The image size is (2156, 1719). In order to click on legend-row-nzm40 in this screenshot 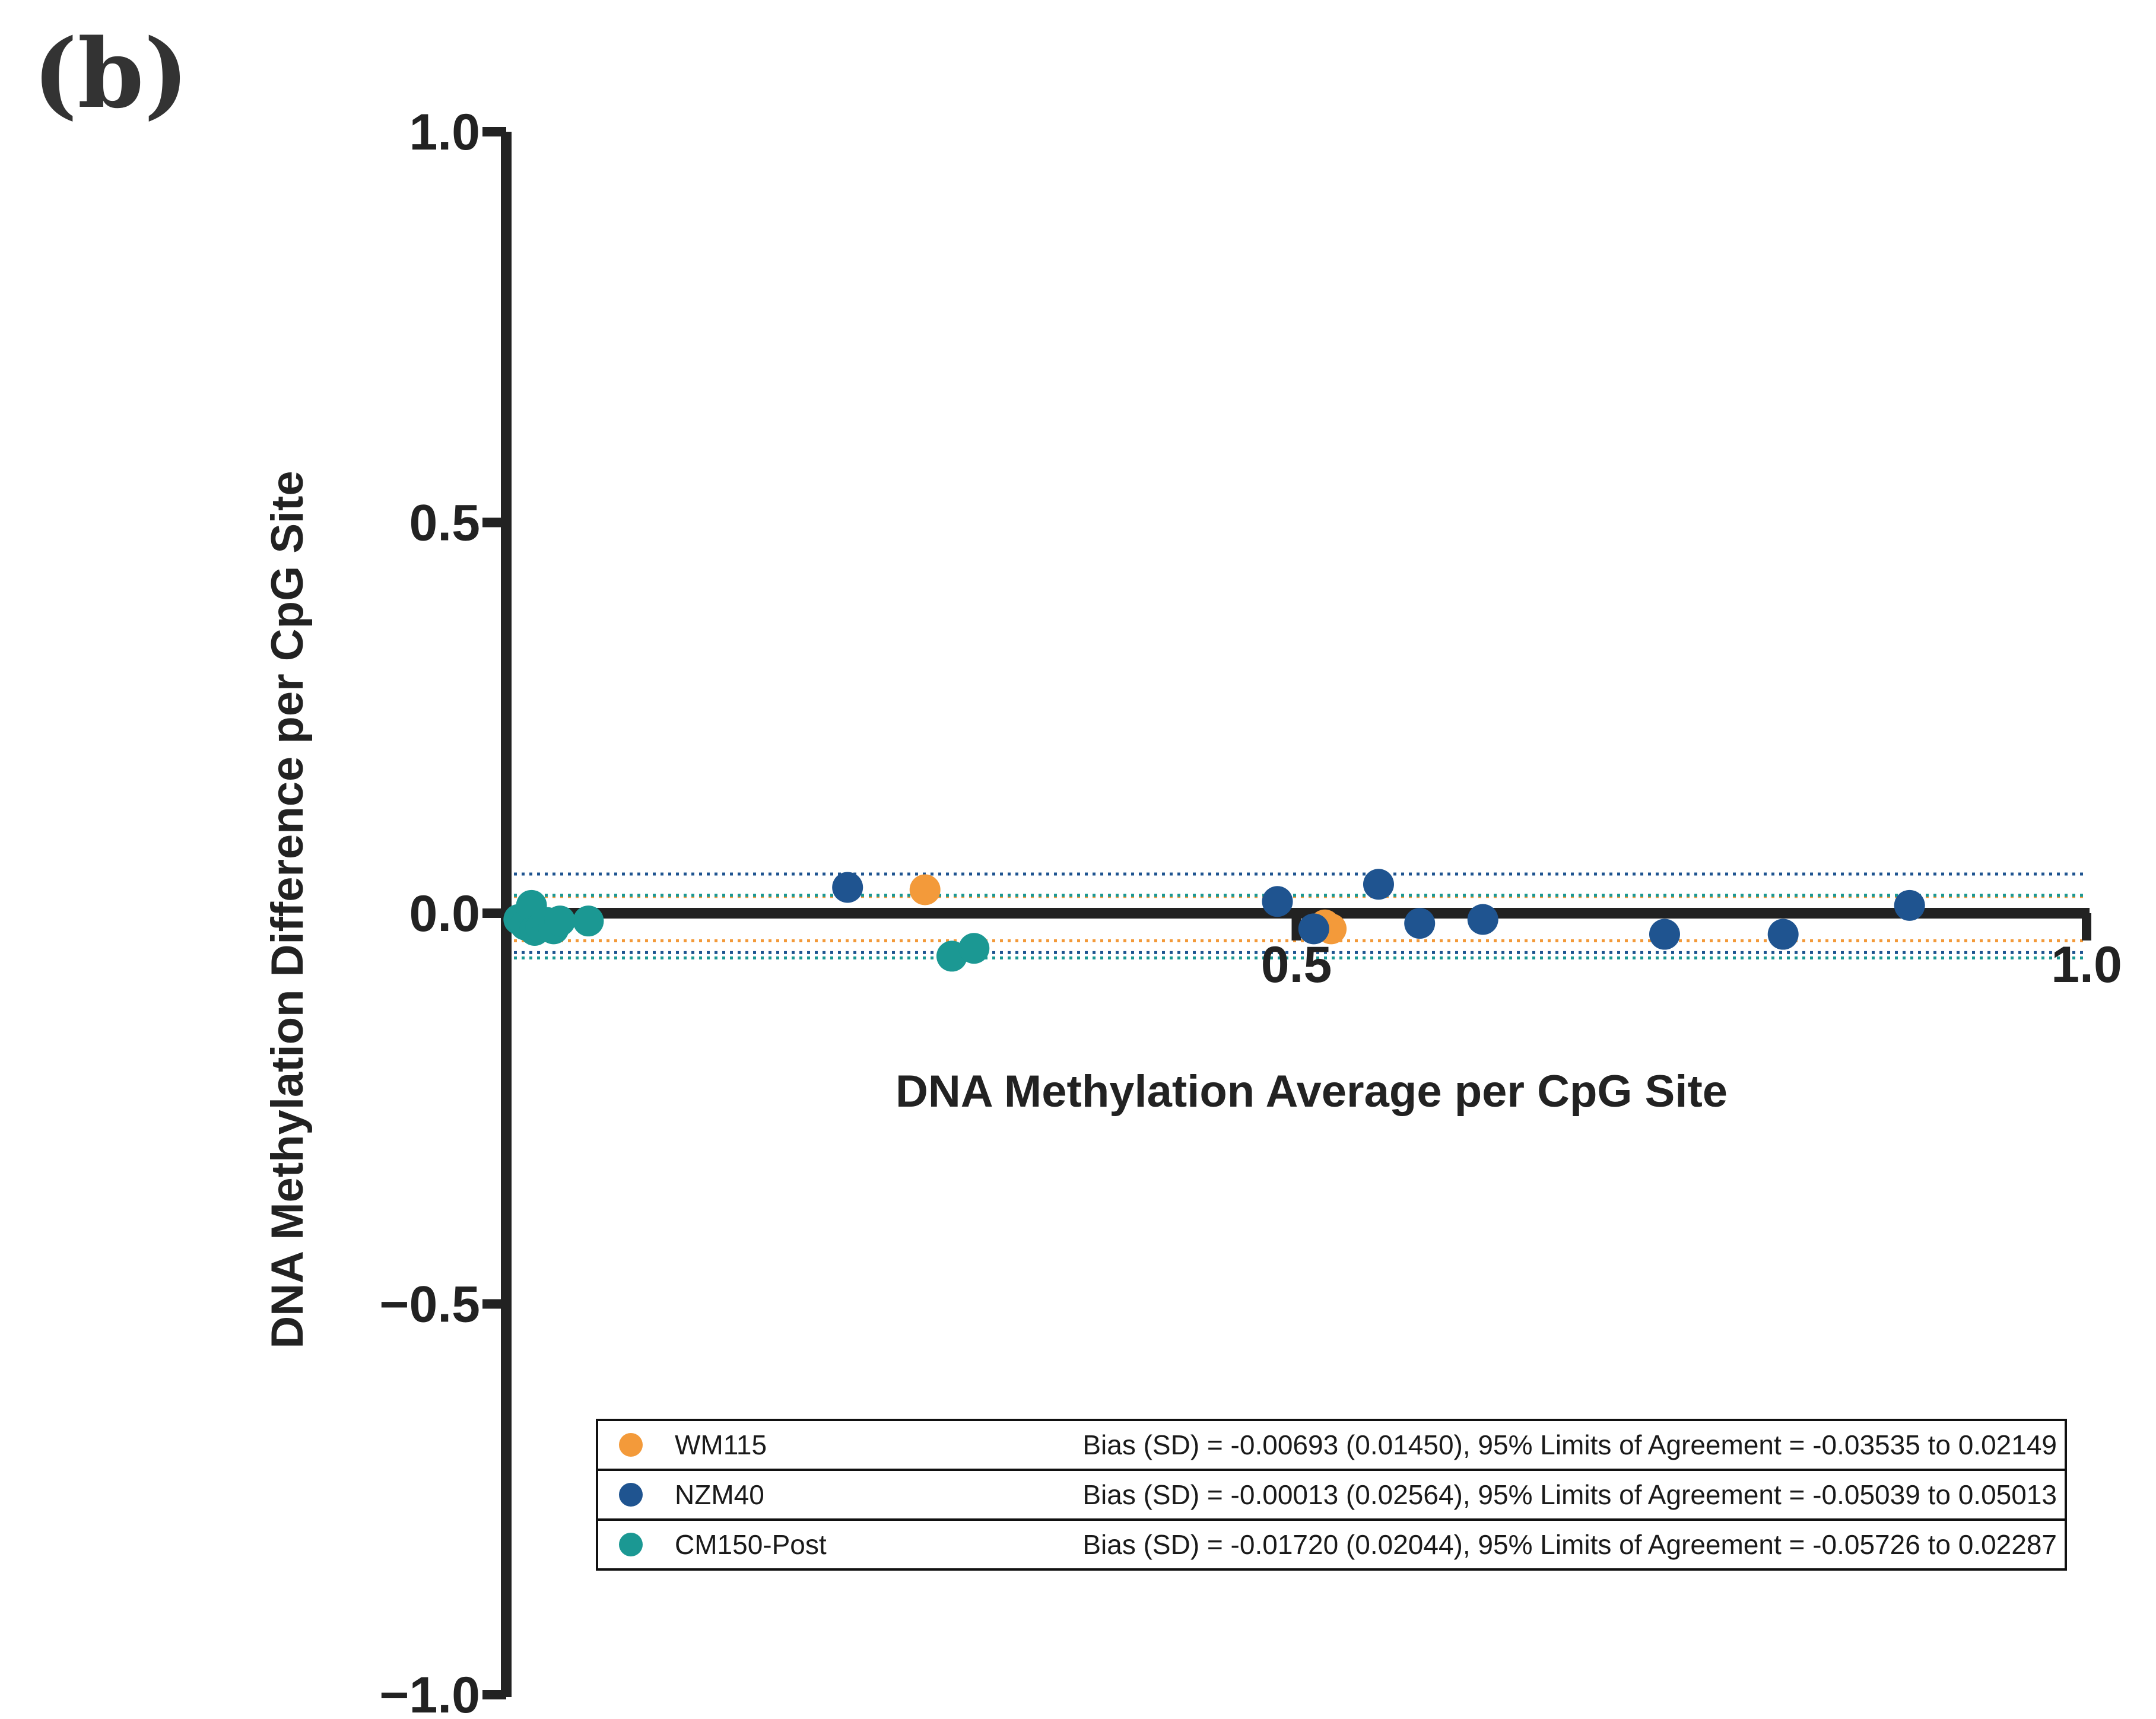, I will do `click(1331, 1495)`.